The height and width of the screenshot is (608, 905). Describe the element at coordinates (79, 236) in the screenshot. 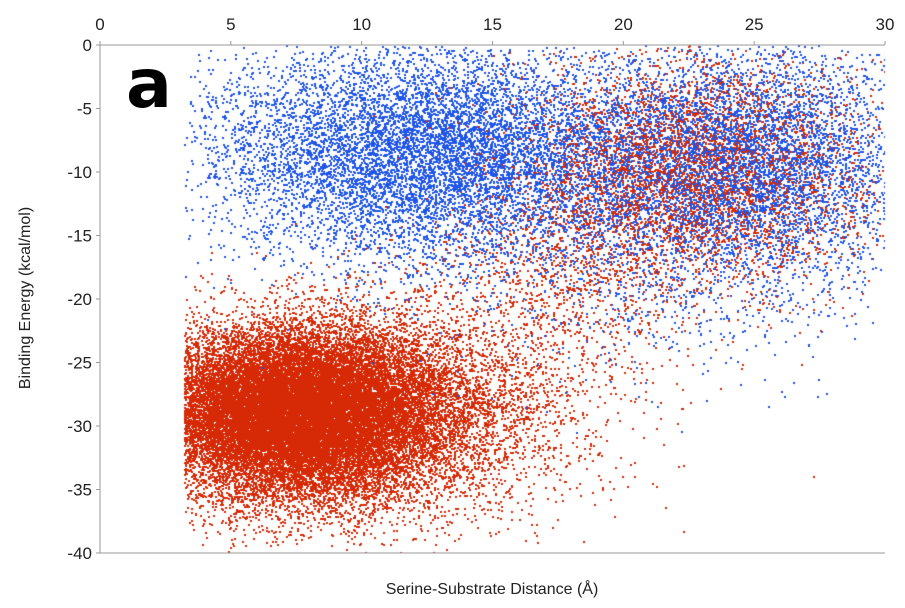

I see `y-tick-label: -15` at that location.